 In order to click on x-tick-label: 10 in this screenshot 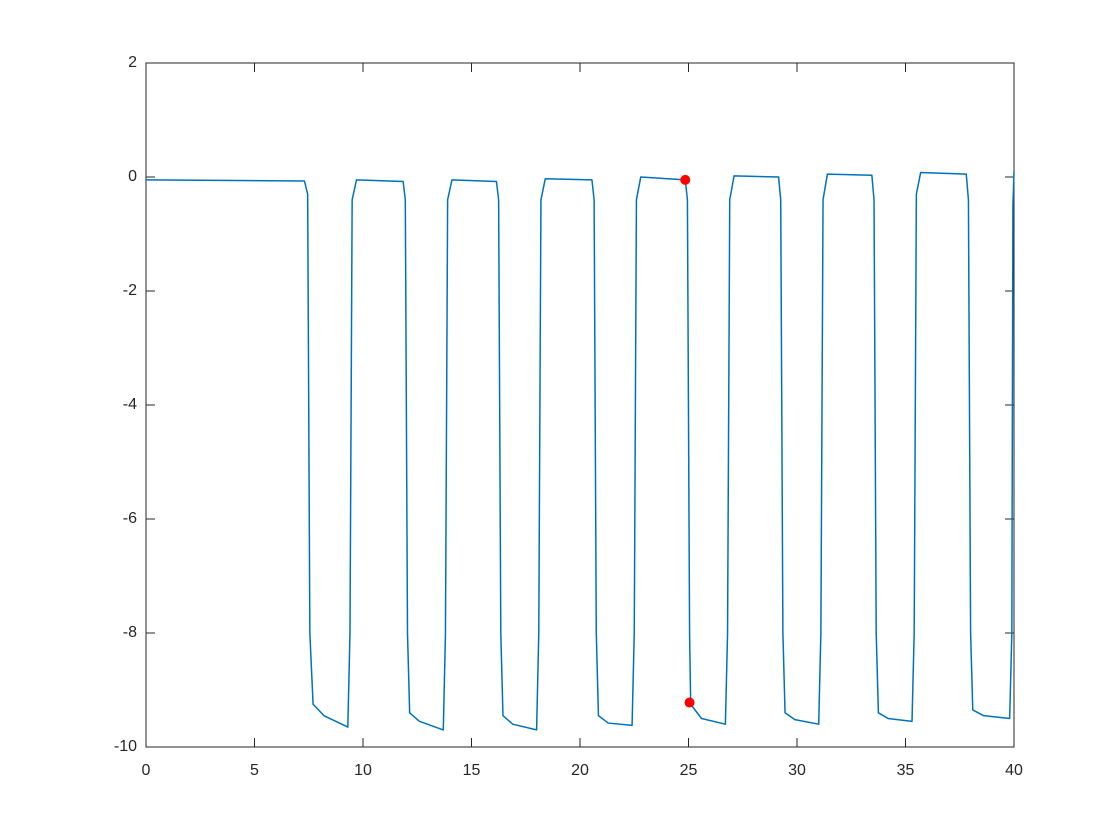, I will do `click(363, 770)`.